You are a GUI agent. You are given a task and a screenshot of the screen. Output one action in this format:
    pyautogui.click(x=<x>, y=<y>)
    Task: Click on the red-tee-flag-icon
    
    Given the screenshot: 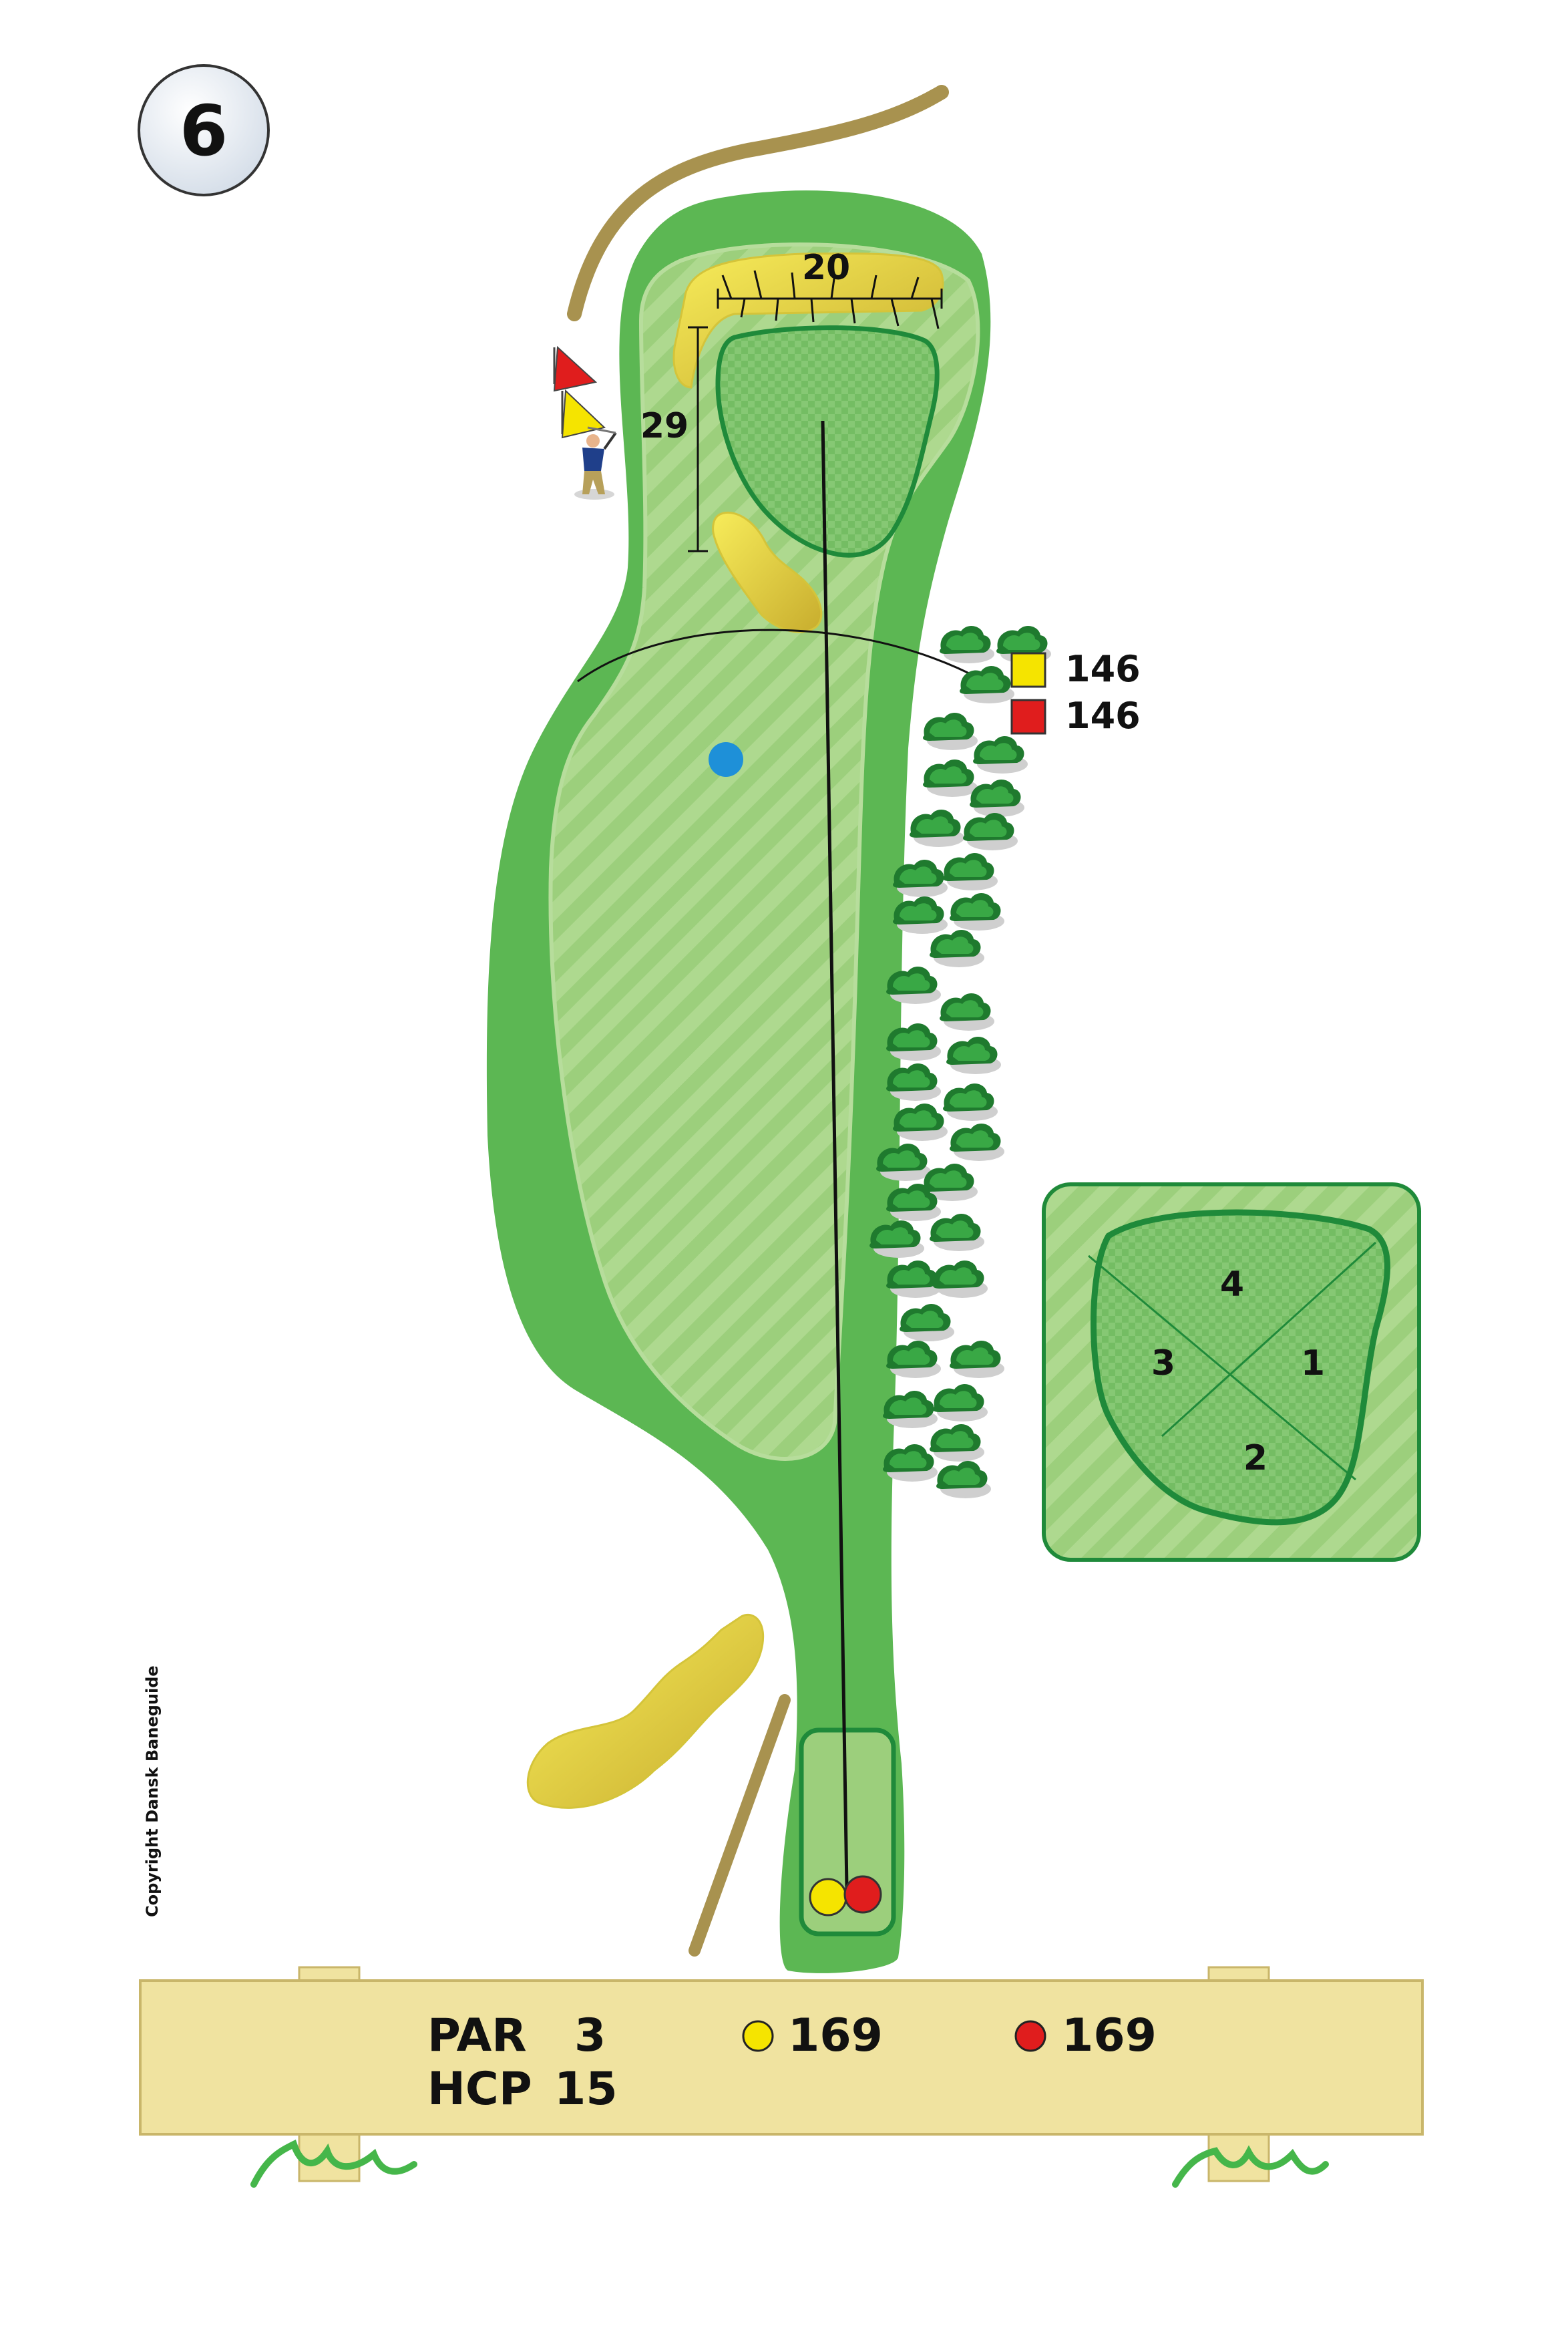 What is the action you would take?
    pyautogui.click(x=575, y=369)
    